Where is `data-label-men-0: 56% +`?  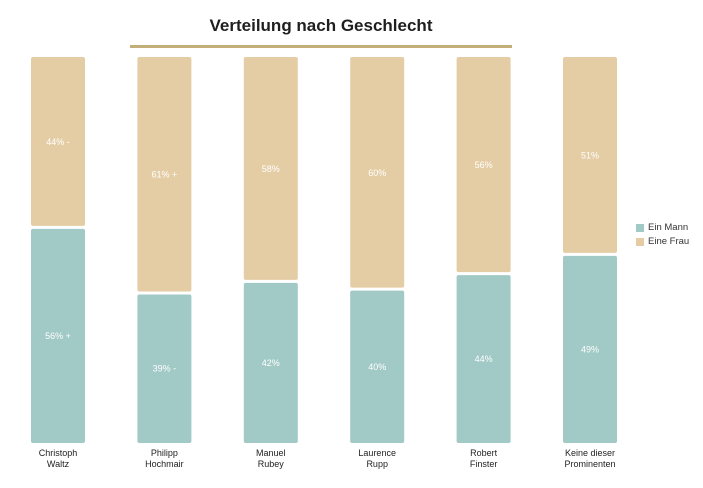 data-label-men-0: 56% + is located at coordinates (58, 336).